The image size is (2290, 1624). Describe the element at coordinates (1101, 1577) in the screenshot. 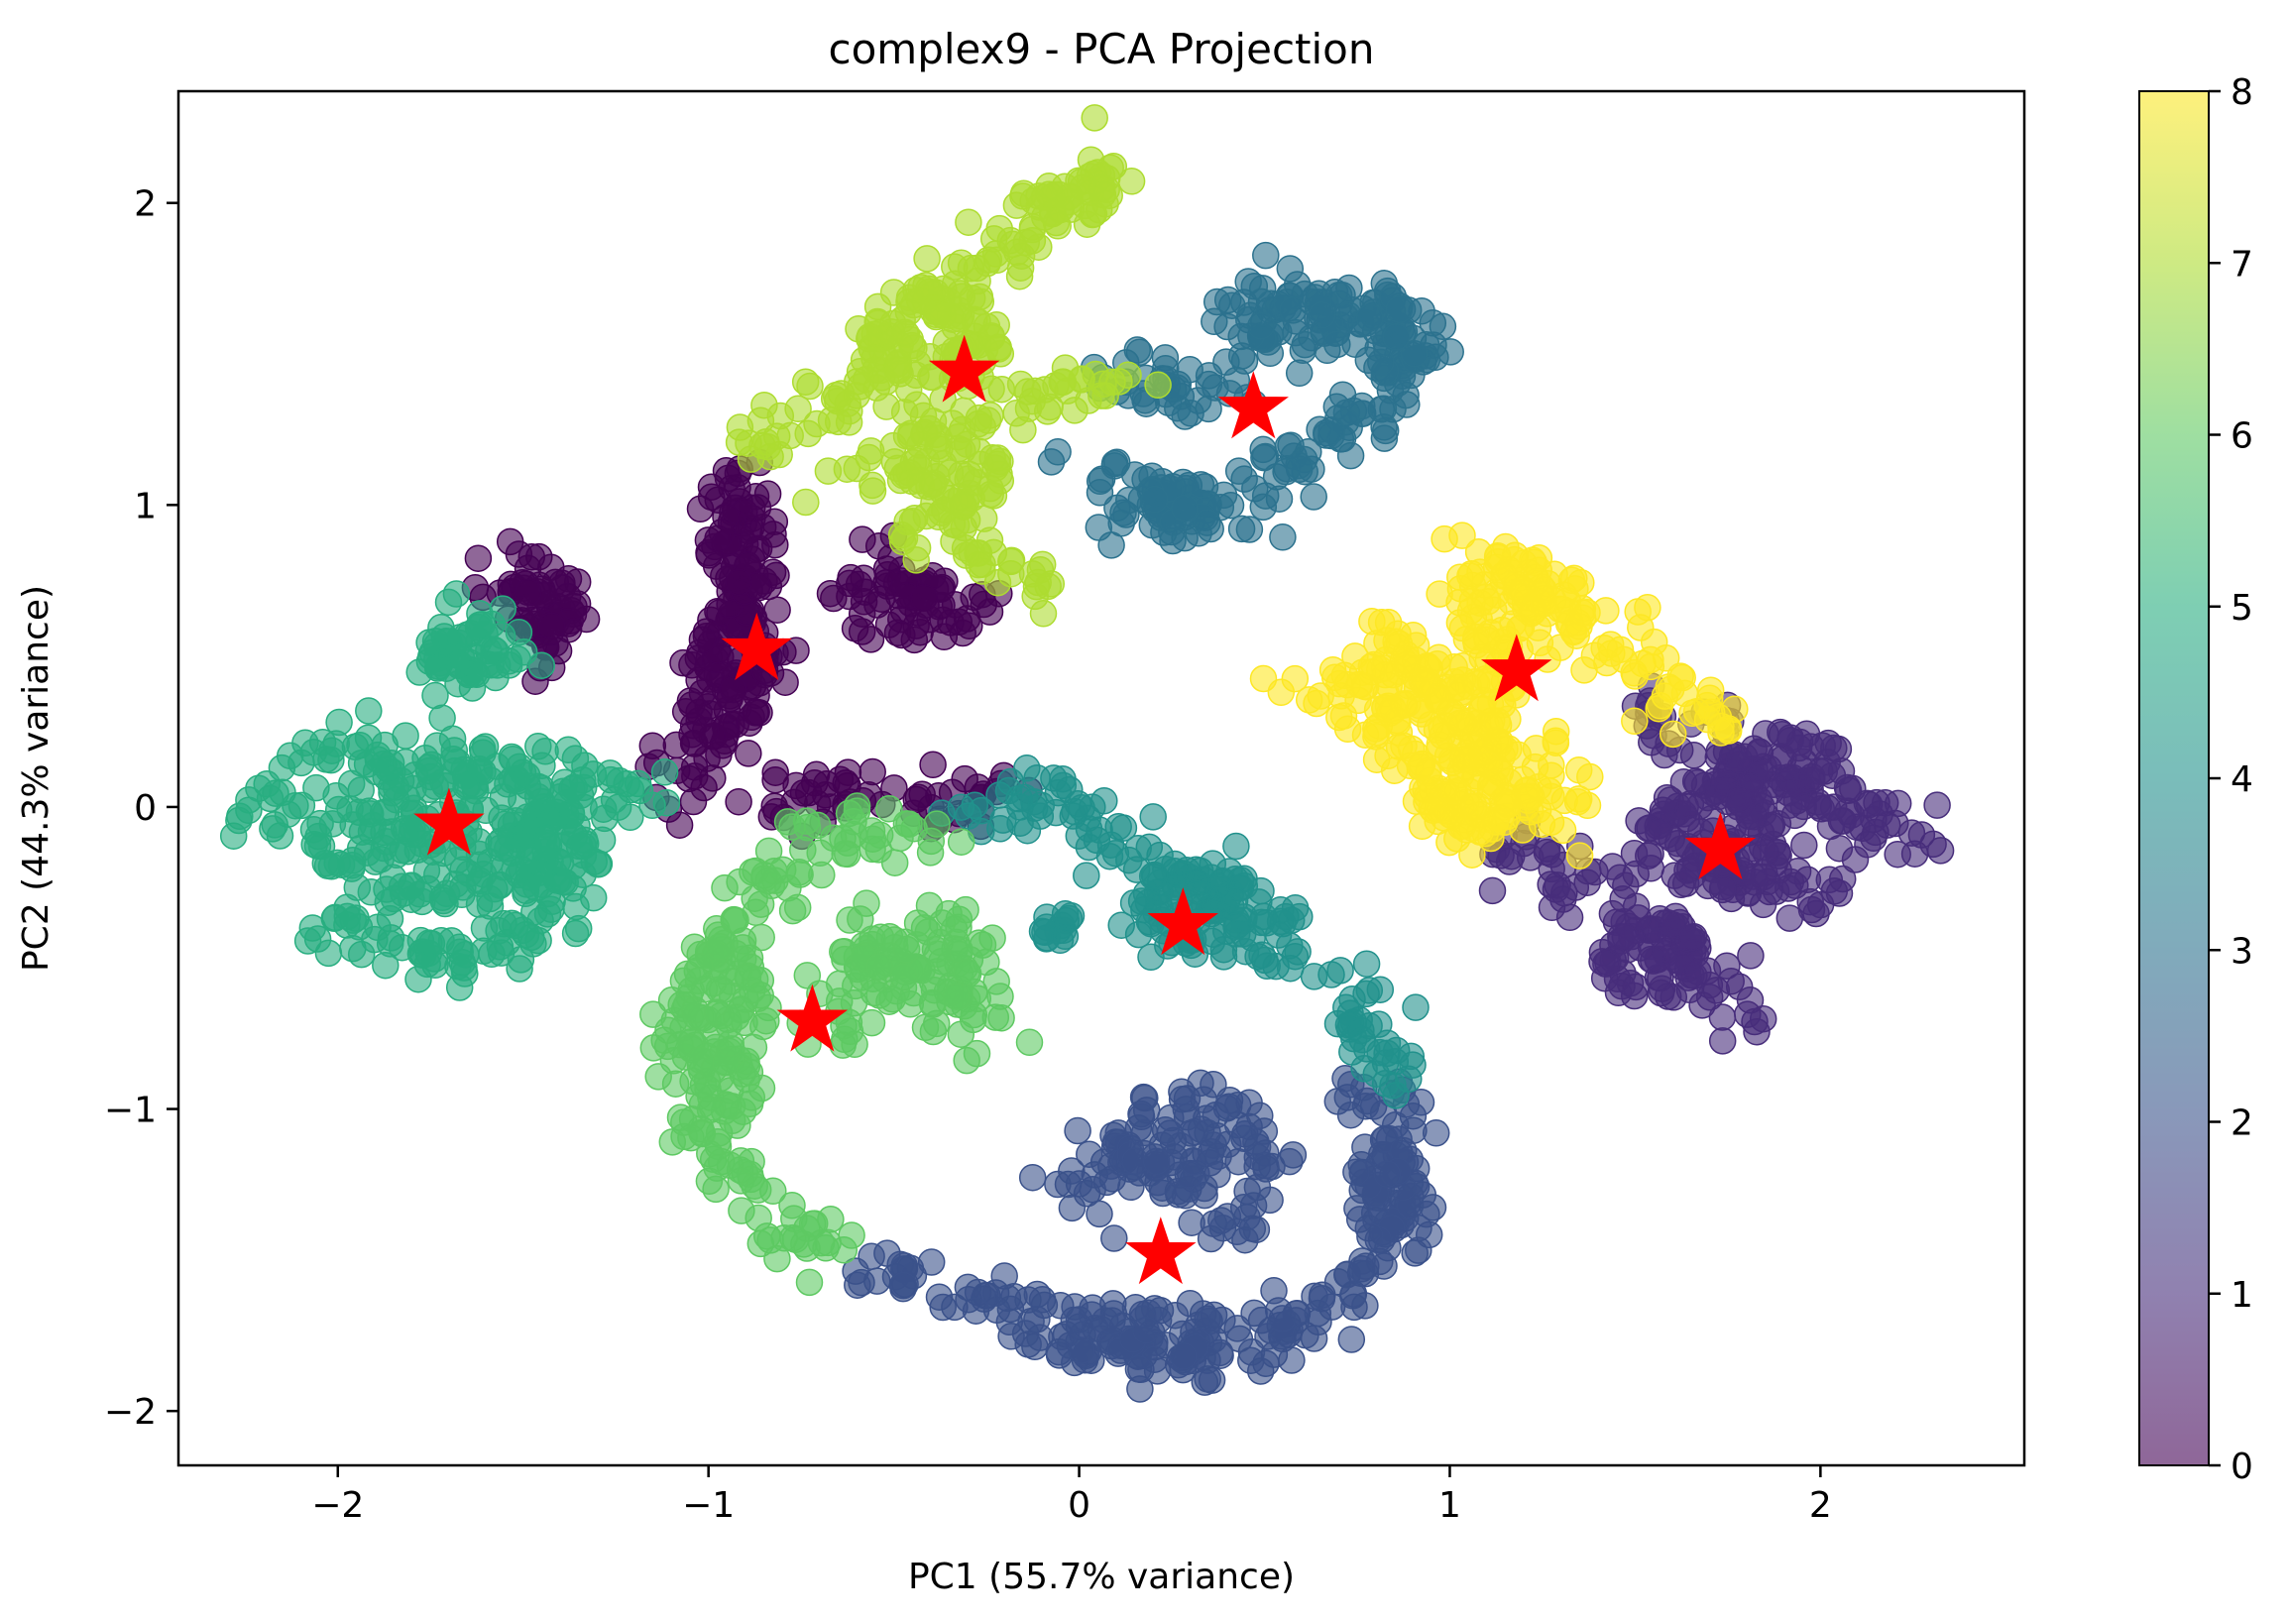

I see `x-axis-label: PC1 (55.7% variance)` at that location.